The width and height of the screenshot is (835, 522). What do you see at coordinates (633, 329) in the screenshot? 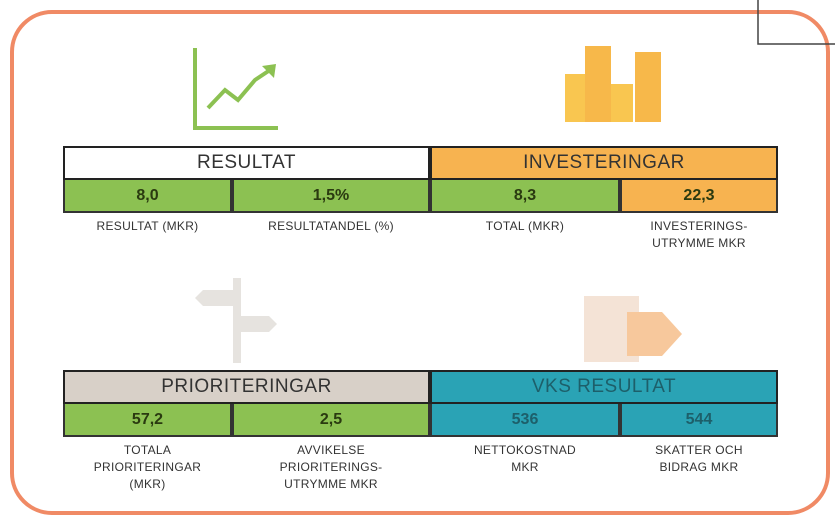
I see `calculator-icon` at bounding box center [633, 329].